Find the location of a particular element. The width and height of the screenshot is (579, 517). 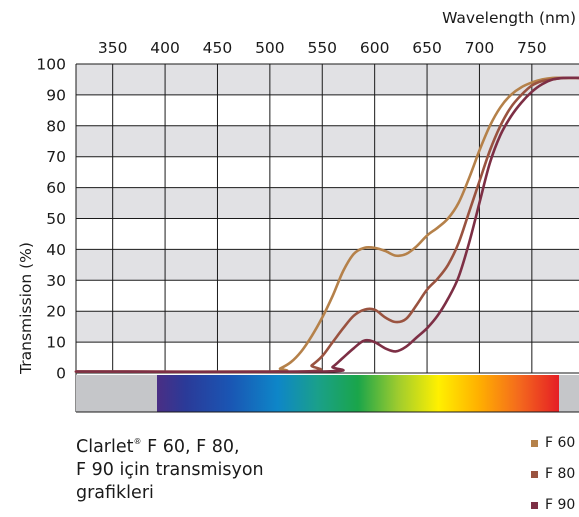

y-tick-label: 90 is located at coordinates (56, 95).